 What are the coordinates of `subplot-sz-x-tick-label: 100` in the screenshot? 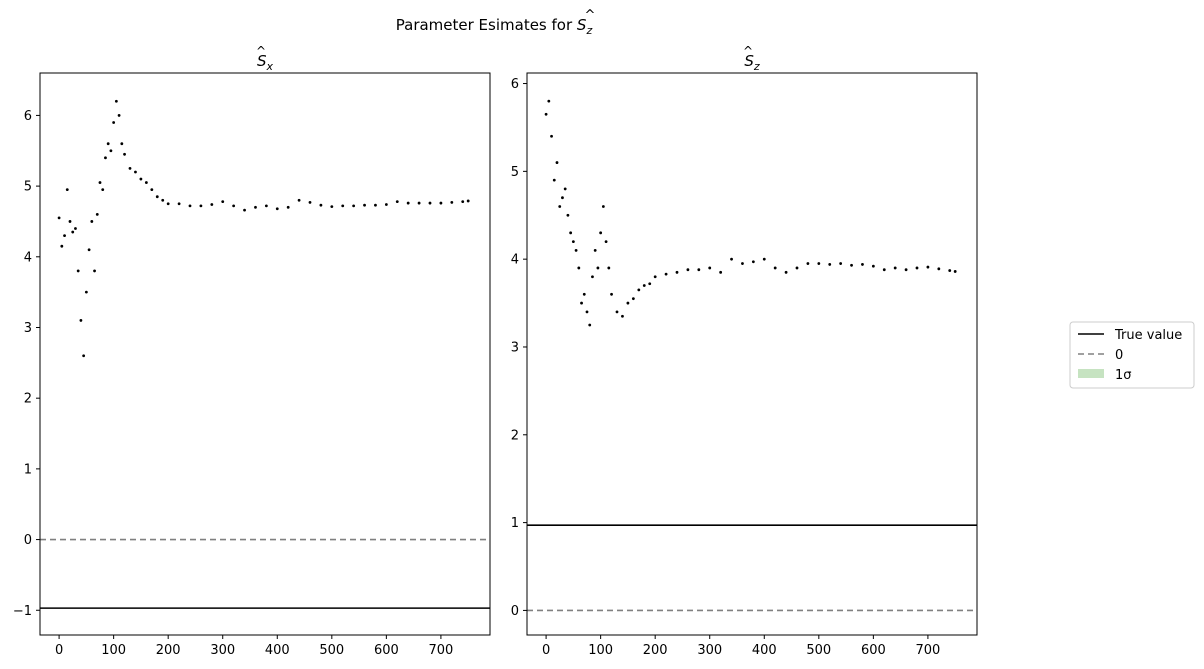 It's located at (600, 650).